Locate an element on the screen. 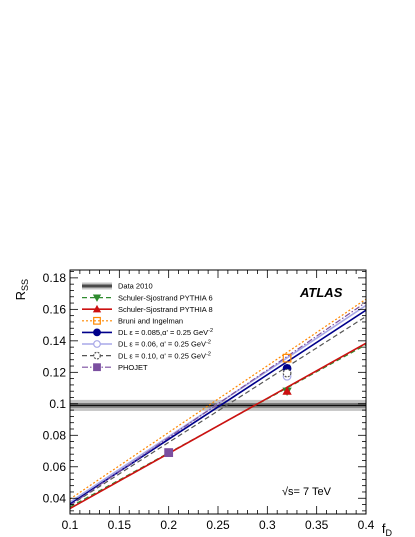 The width and height of the screenshot is (415, 537). legend-entry-data: Data 2010 is located at coordinates (117, 286).